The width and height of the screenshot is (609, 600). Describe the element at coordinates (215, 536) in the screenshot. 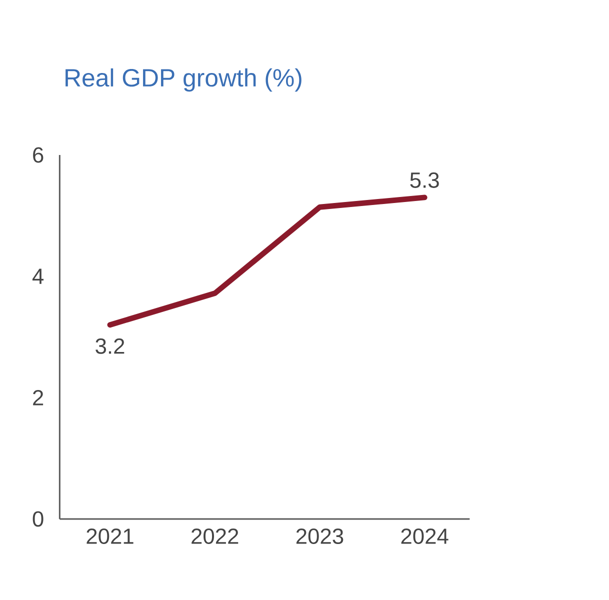

I see `x-tick-label: 2022` at that location.